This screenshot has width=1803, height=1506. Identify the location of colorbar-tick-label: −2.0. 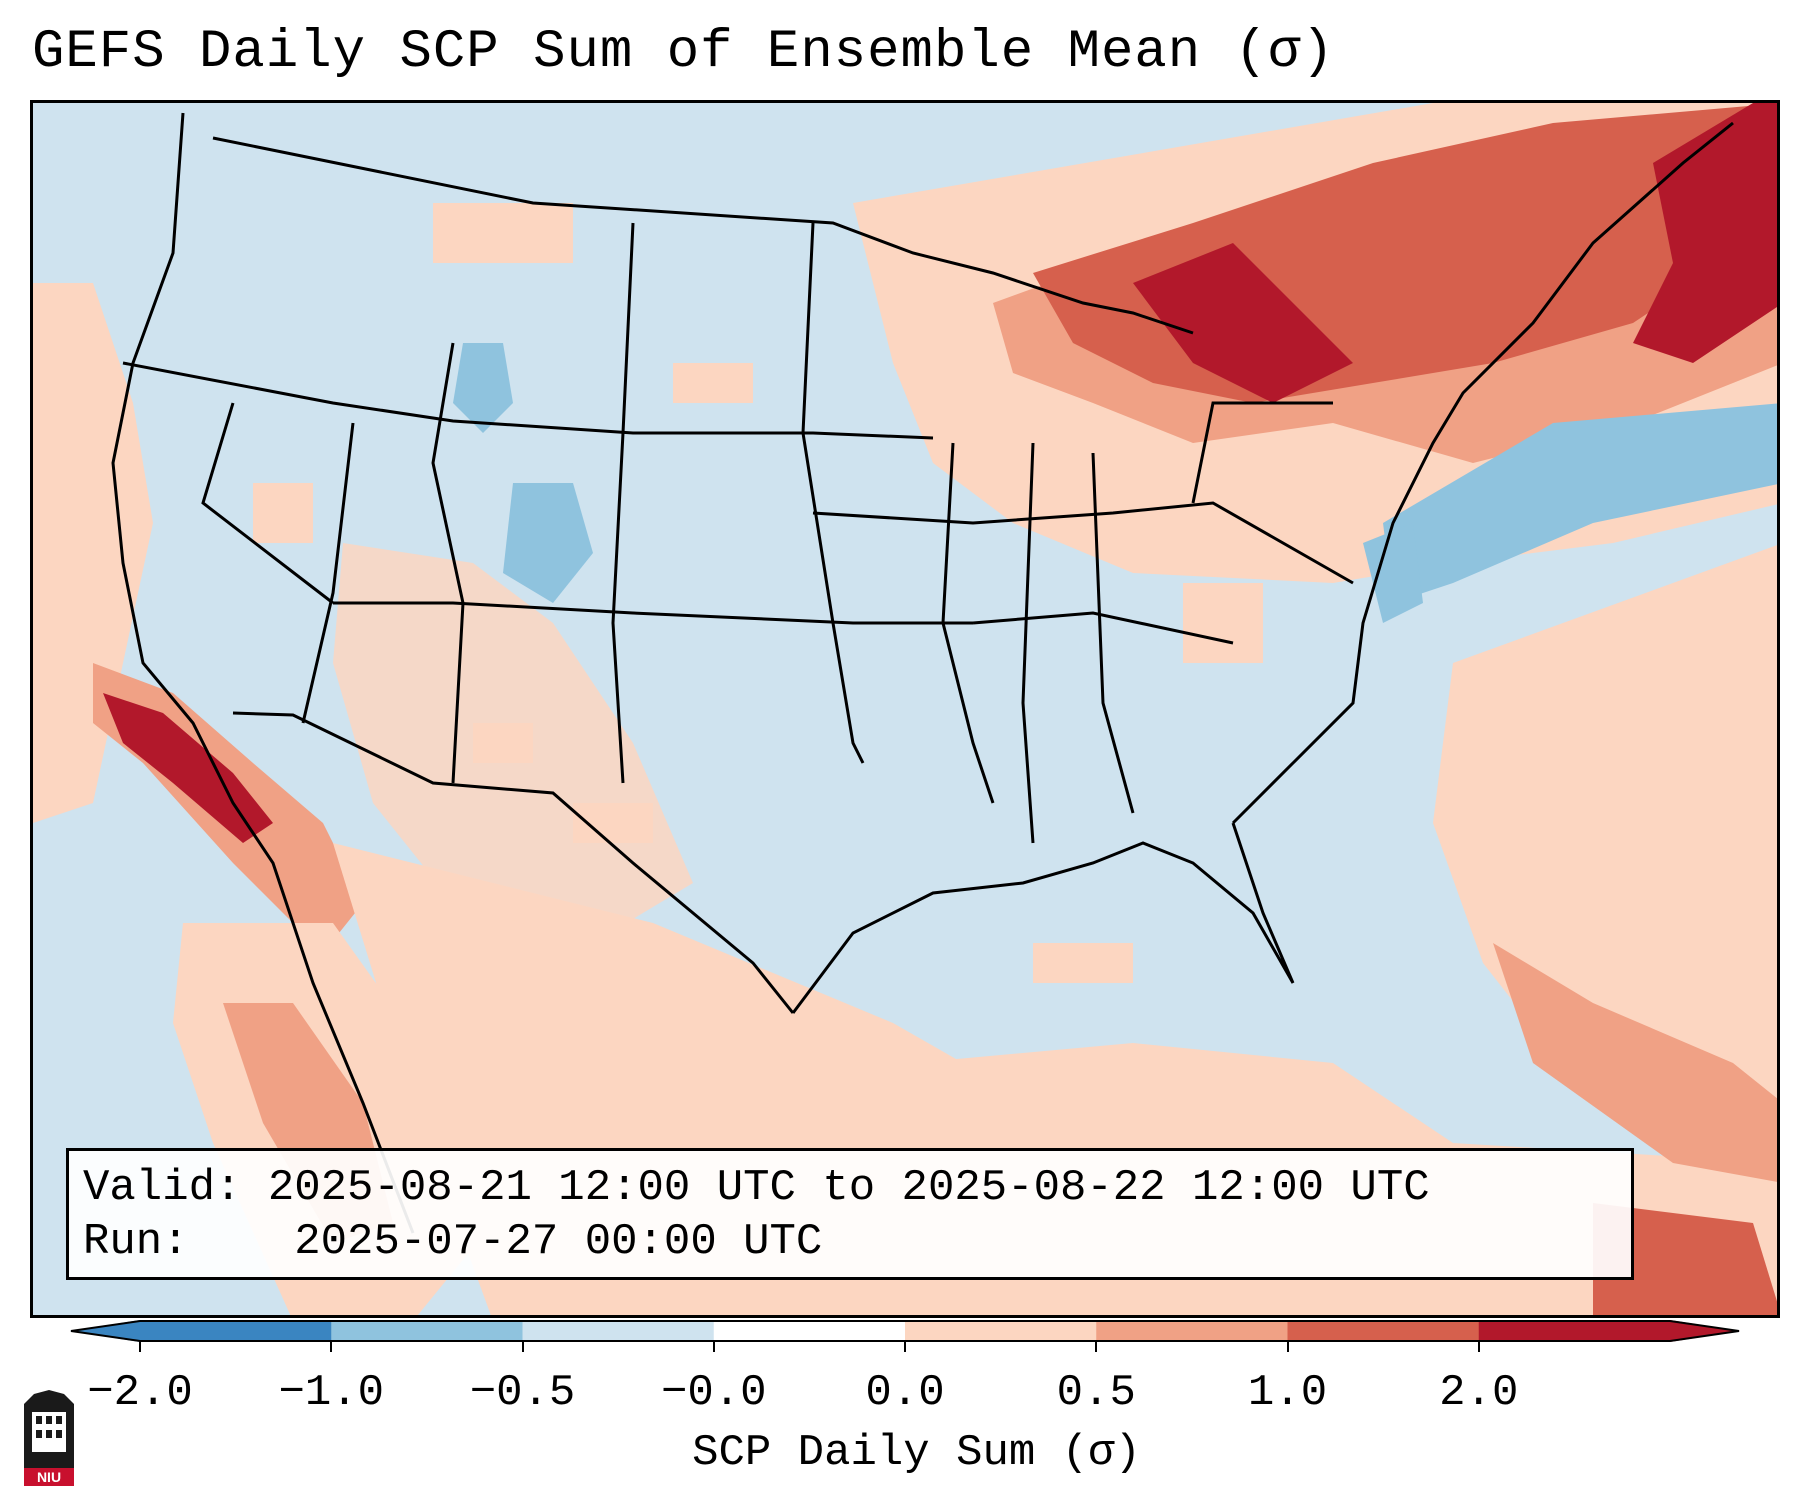
(140, 1393).